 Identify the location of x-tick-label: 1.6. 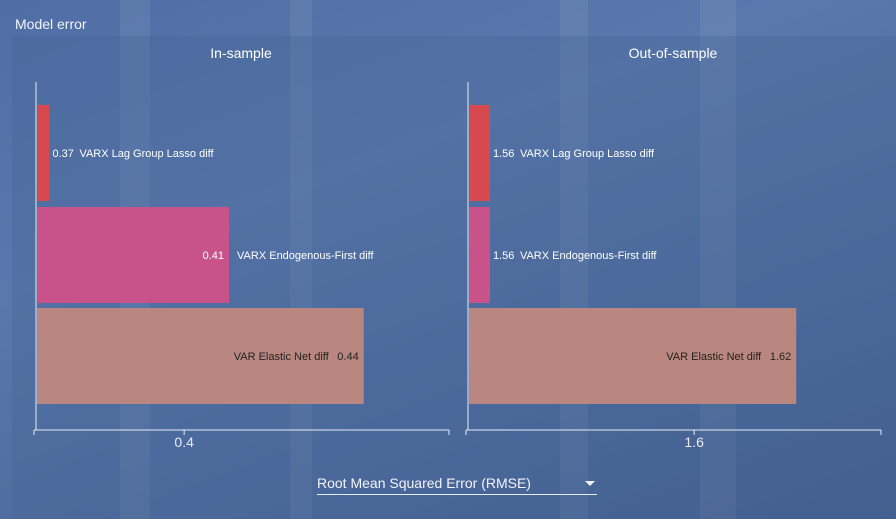
(694, 442).